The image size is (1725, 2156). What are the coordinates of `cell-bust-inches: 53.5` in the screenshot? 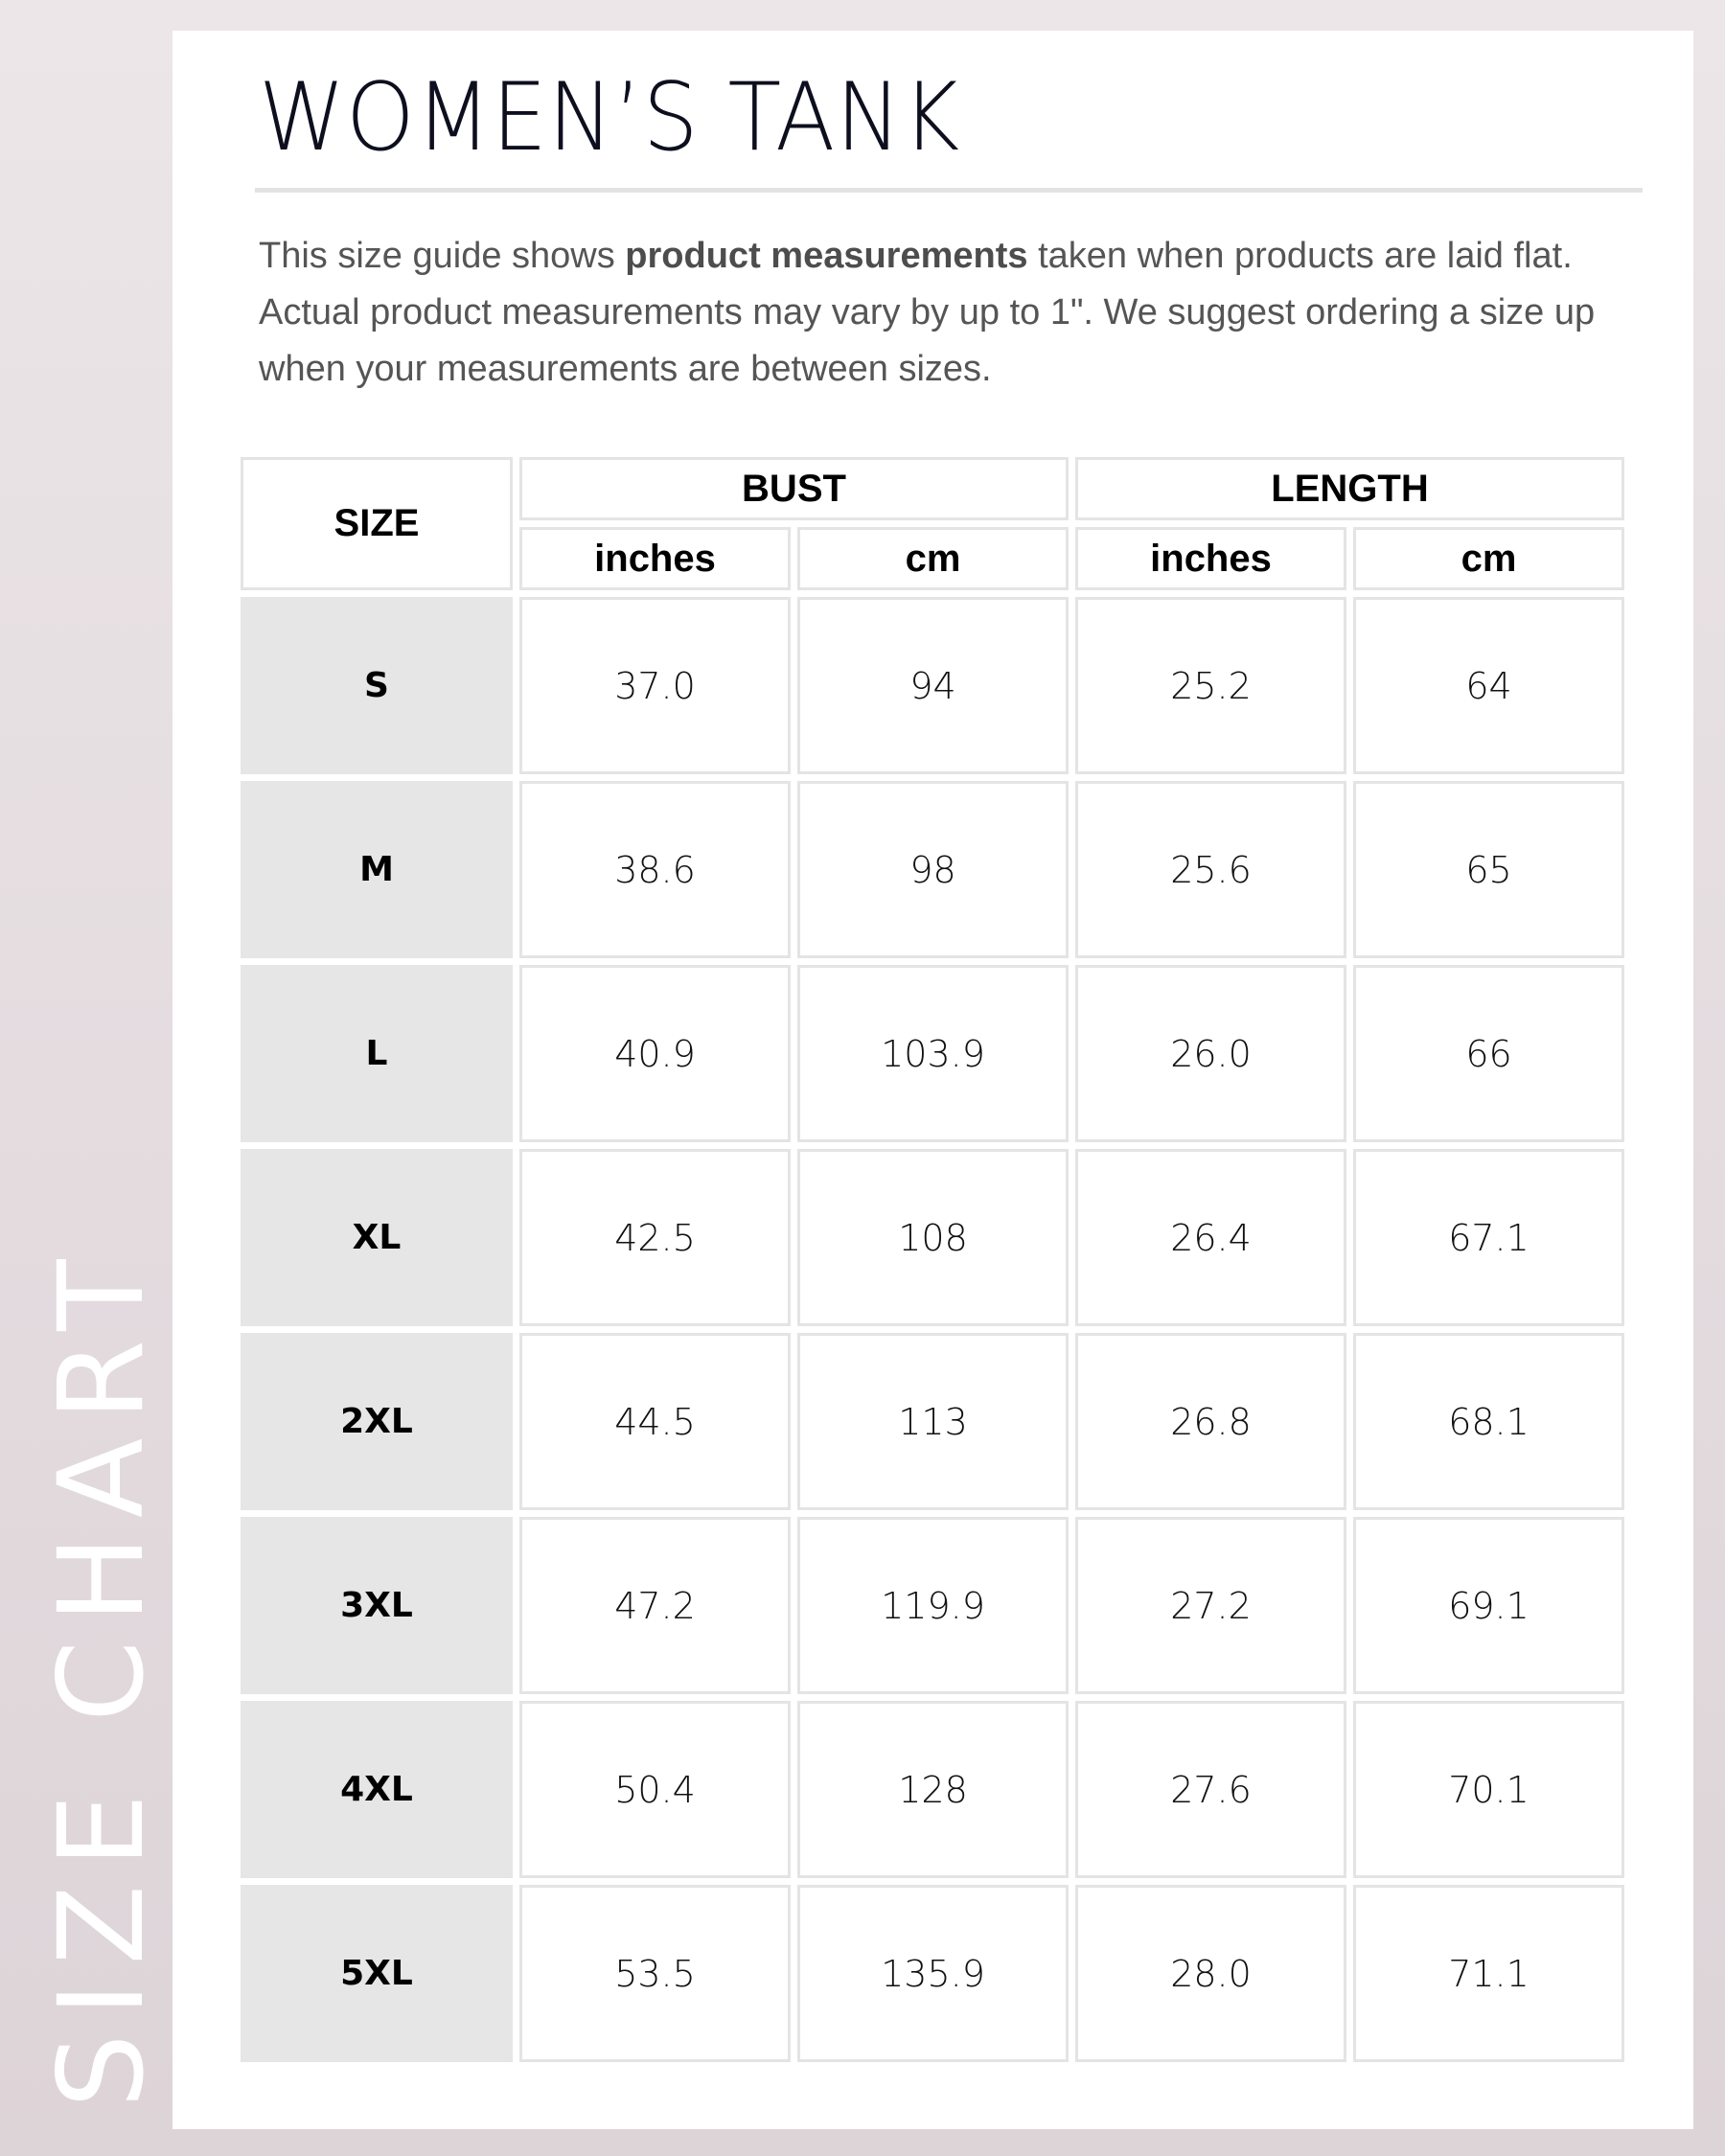 It's located at (655, 1973).